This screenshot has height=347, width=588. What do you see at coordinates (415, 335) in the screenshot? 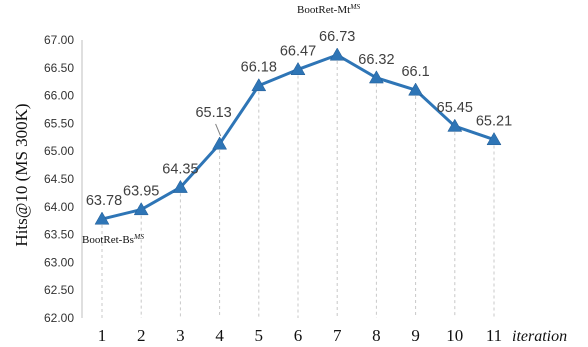
I see `x-tick-label: 9` at bounding box center [415, 335].